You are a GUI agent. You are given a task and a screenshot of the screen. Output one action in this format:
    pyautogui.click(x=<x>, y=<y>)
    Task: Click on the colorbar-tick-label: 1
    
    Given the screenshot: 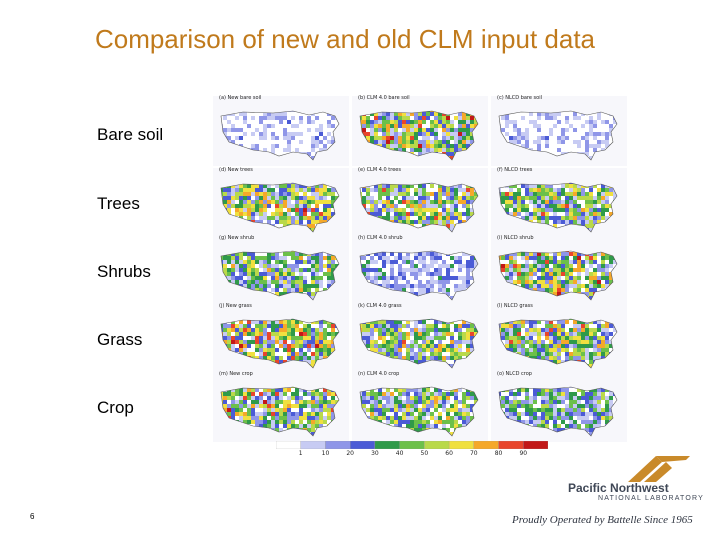 What is the action you would take?
    pyautogui.click(x=300, y=453)
    